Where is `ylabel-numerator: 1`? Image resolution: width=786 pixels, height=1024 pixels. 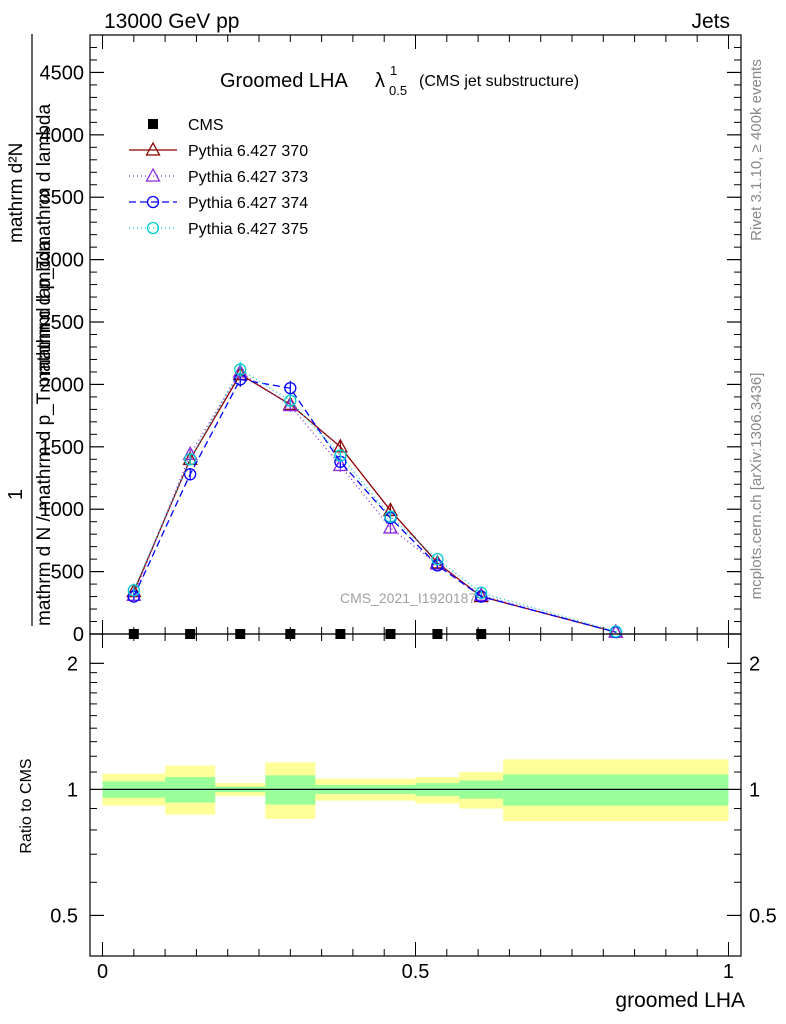 ylabel-numerator: 1 is located at coordinates (16, 494).